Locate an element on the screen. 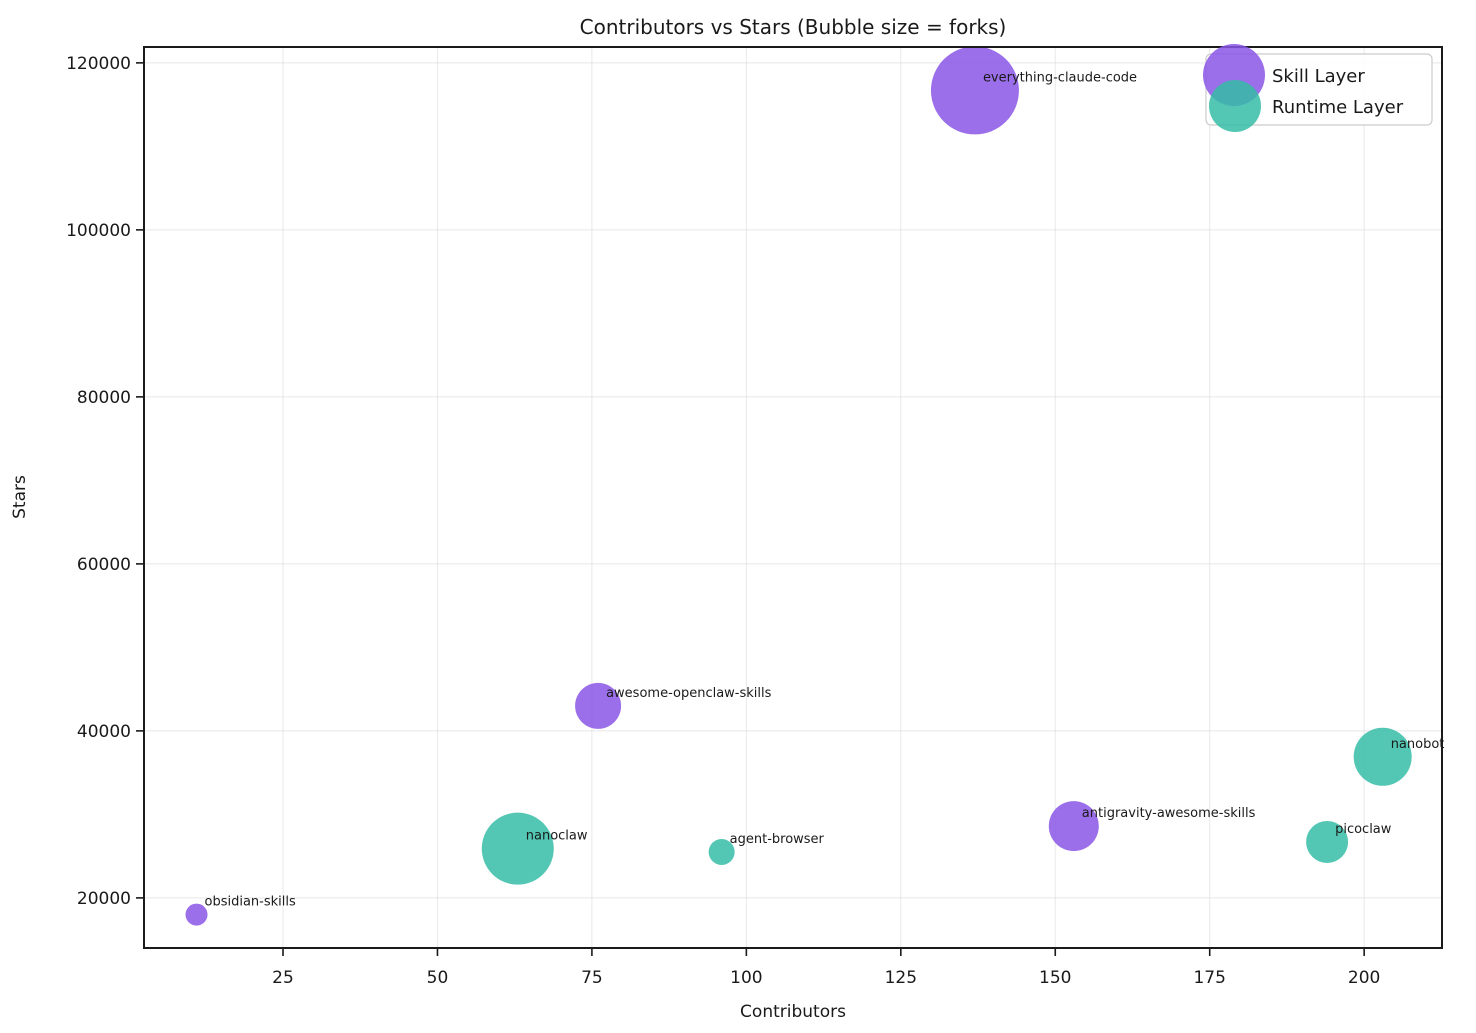 The width and height of the screenshot is (1476, 1033). bubble-everything-claude-code is located at coordinates (974, 90).